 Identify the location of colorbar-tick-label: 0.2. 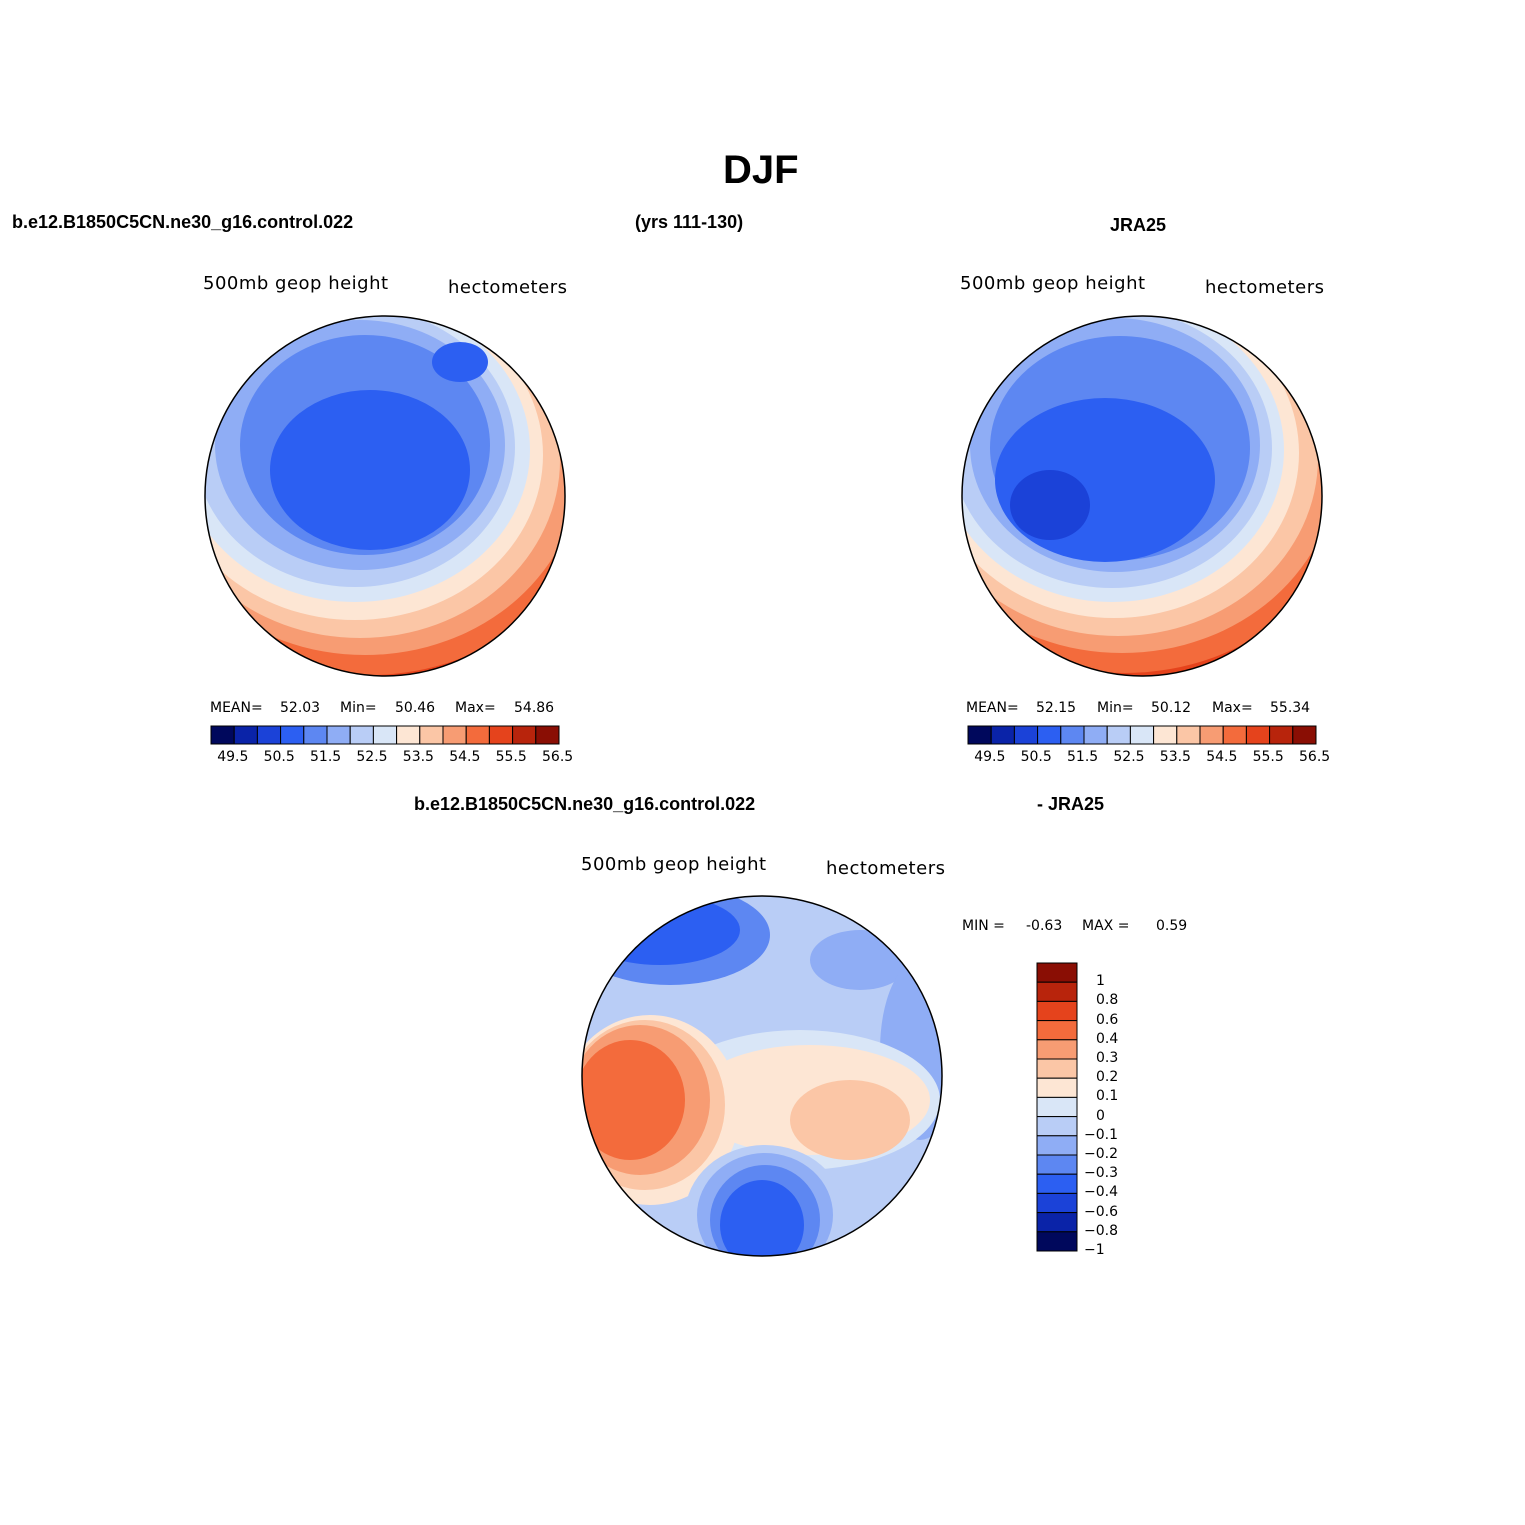
(1107, 1077).